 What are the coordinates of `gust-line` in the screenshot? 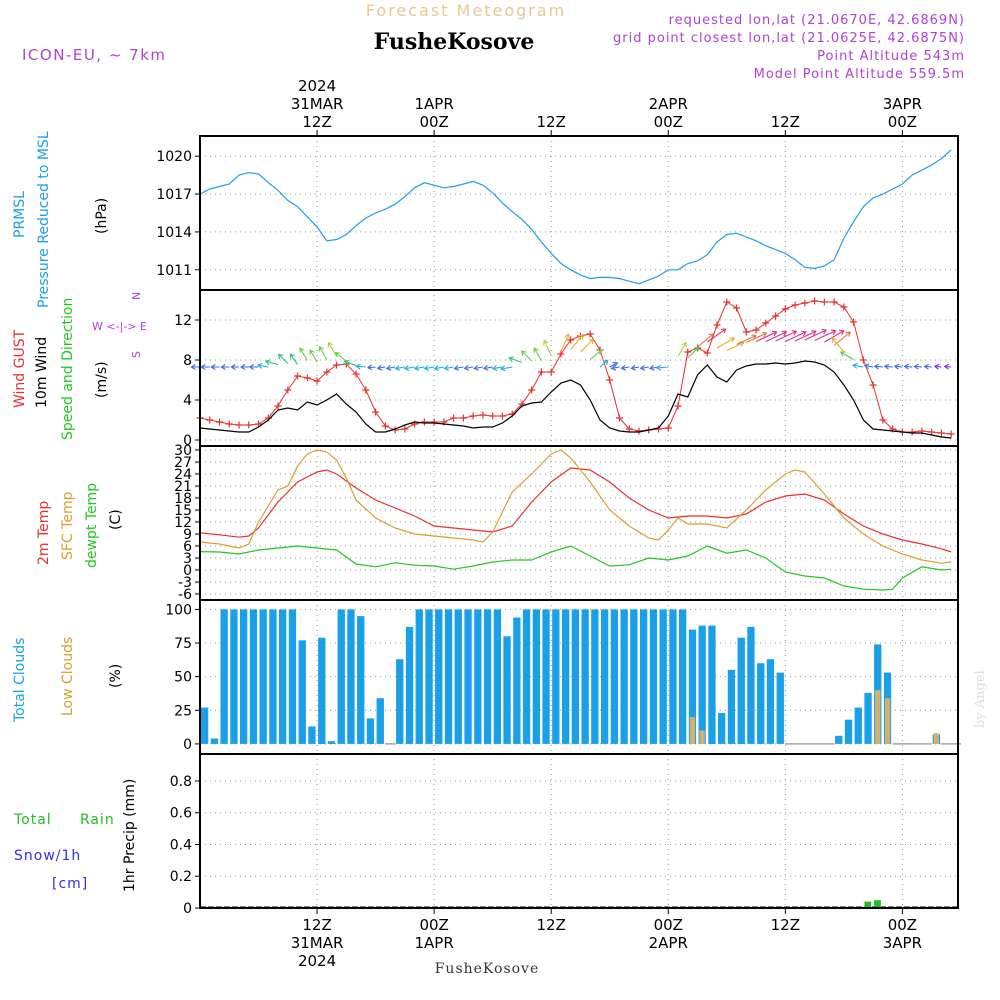 It's located at (575, 367).